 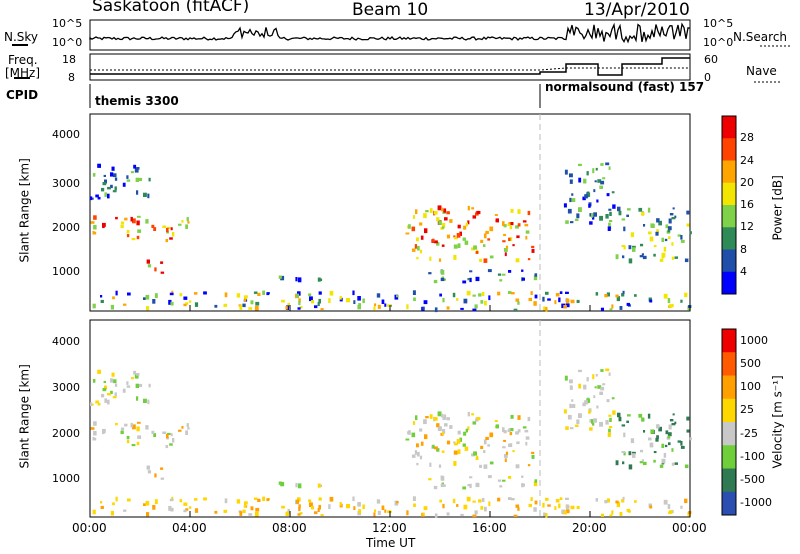 What do you see at coordinates (729, 422) in the screenshot?
I see `velocity-colorbar-frame` at bounding box center [729, 422].